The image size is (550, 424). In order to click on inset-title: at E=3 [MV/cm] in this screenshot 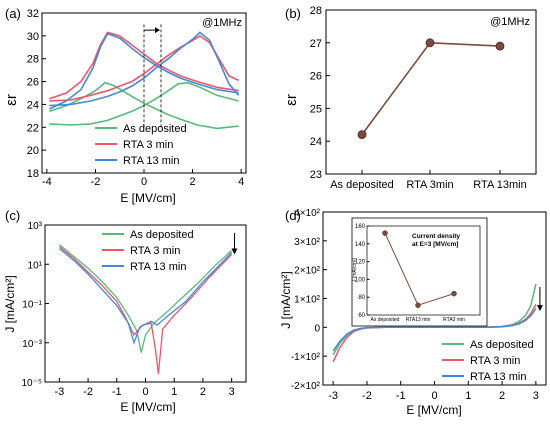, I will do `click(435, 244)`.